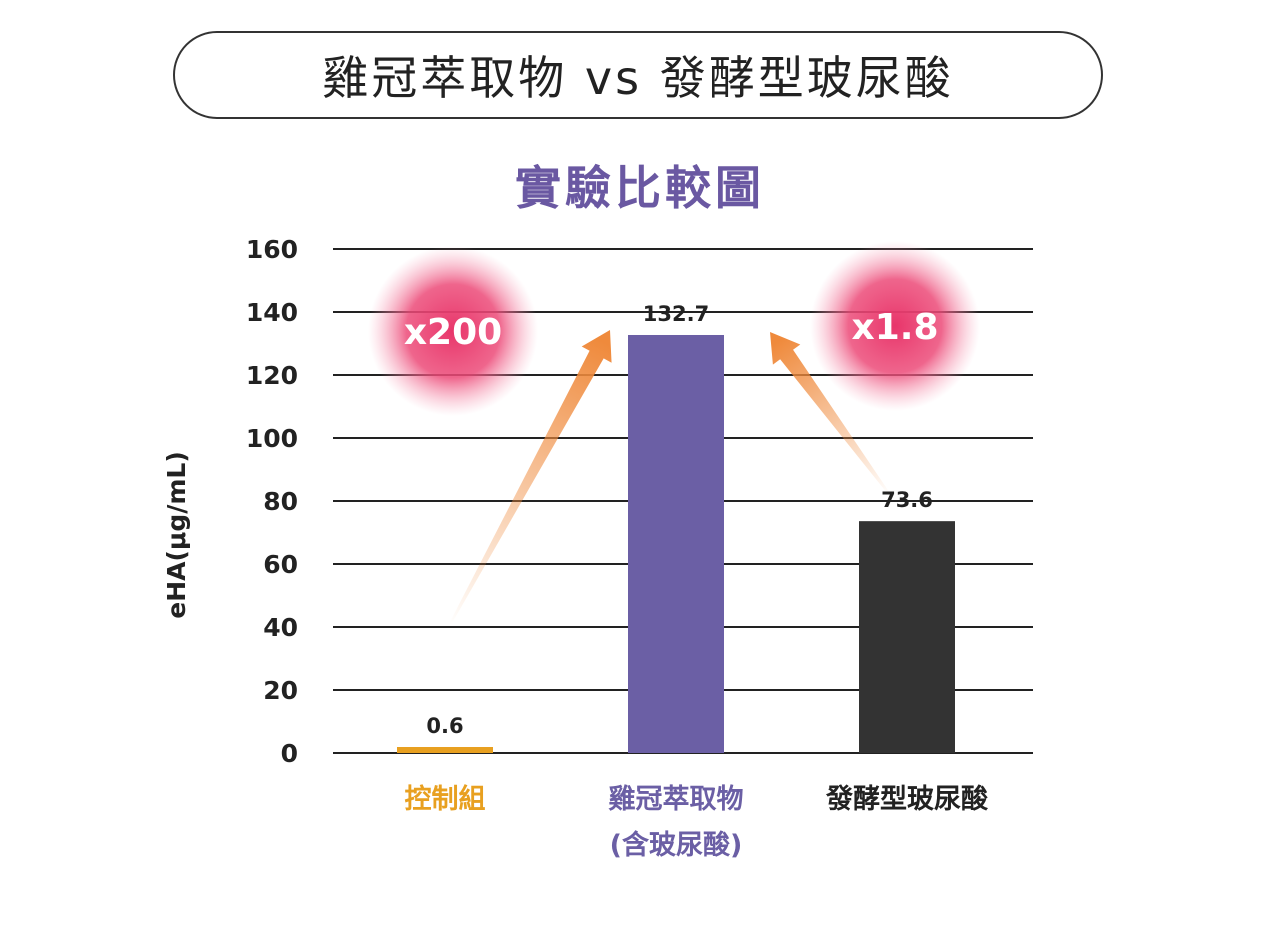  I want to click on y-tick-label: 60, so click(280, 564).